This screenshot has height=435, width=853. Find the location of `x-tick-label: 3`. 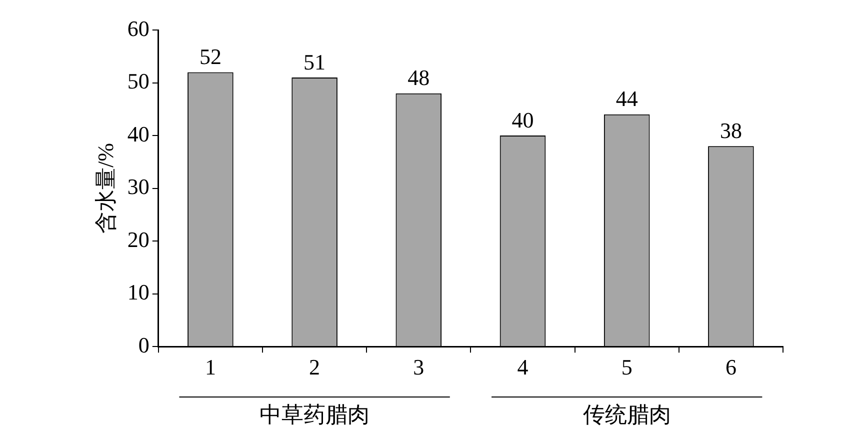

x-tick-label: 3 is located at coordinates (418, 367).